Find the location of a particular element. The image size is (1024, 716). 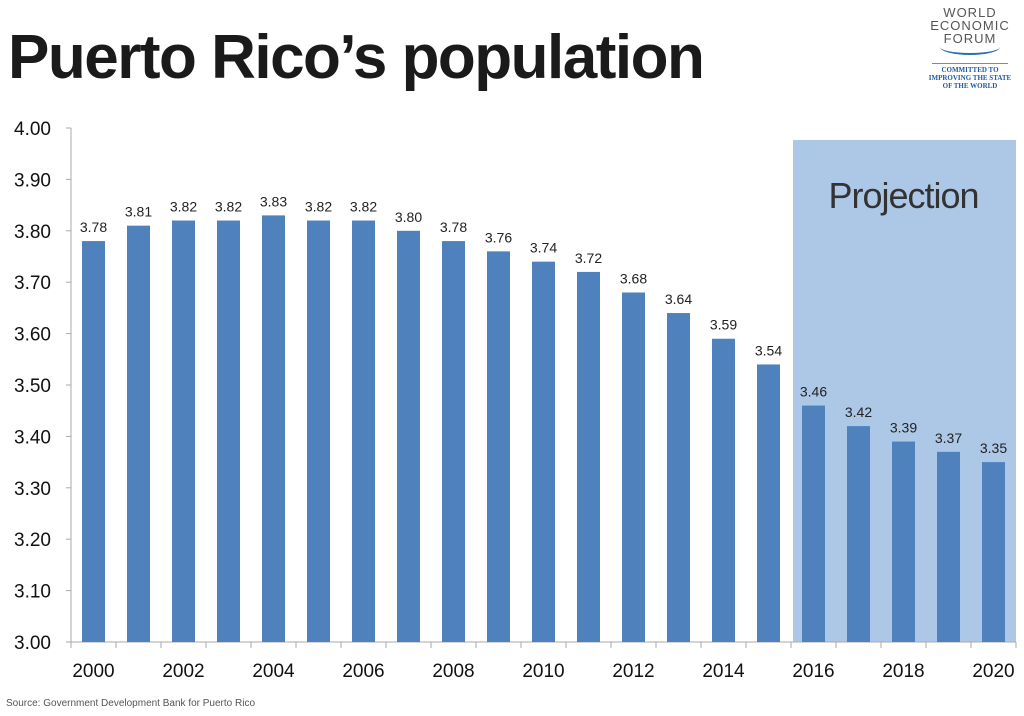

y-tick-label: 3.10 is located at coordinates (32, 592).